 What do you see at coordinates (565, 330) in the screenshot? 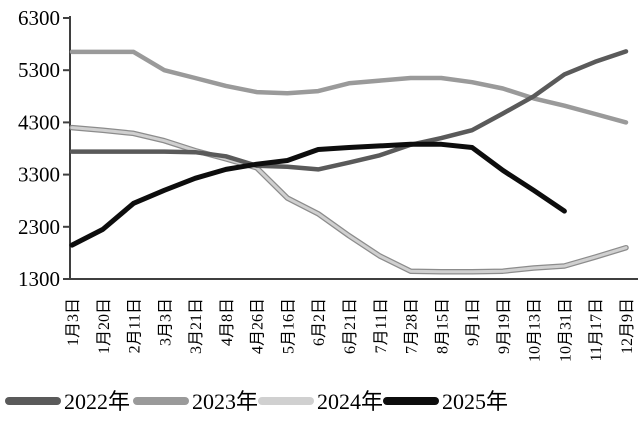
I see `x-axis-label: 10月31日` at bounding box center [565, 330].